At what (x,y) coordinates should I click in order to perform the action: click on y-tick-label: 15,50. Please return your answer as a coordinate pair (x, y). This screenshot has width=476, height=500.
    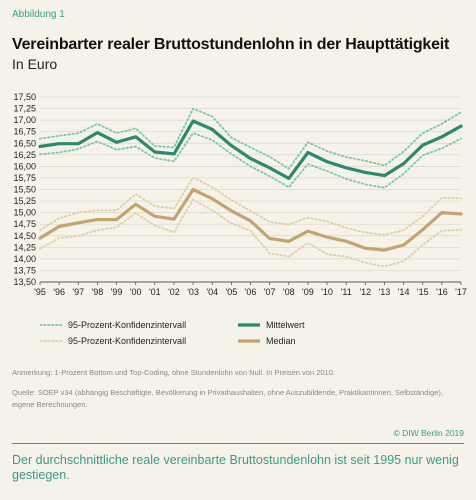
    Looking at the image, I should click on (24, 190).